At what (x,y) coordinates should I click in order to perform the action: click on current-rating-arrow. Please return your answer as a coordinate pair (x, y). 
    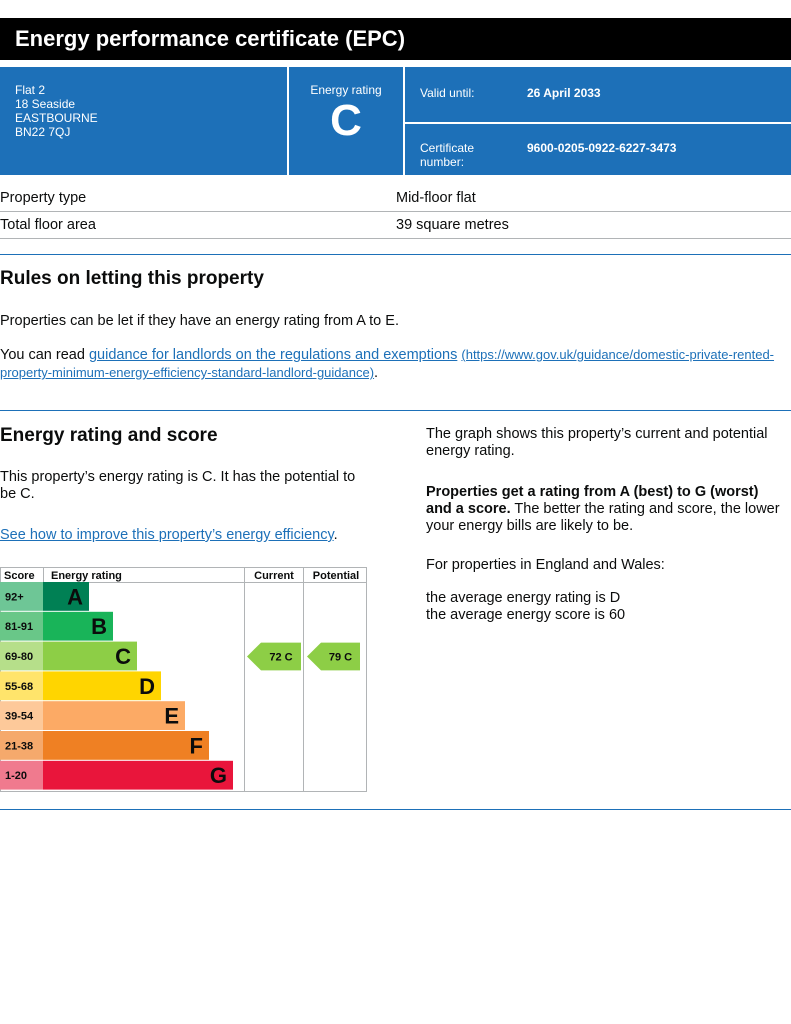
    Looking at the image, I should click on (274, 656).